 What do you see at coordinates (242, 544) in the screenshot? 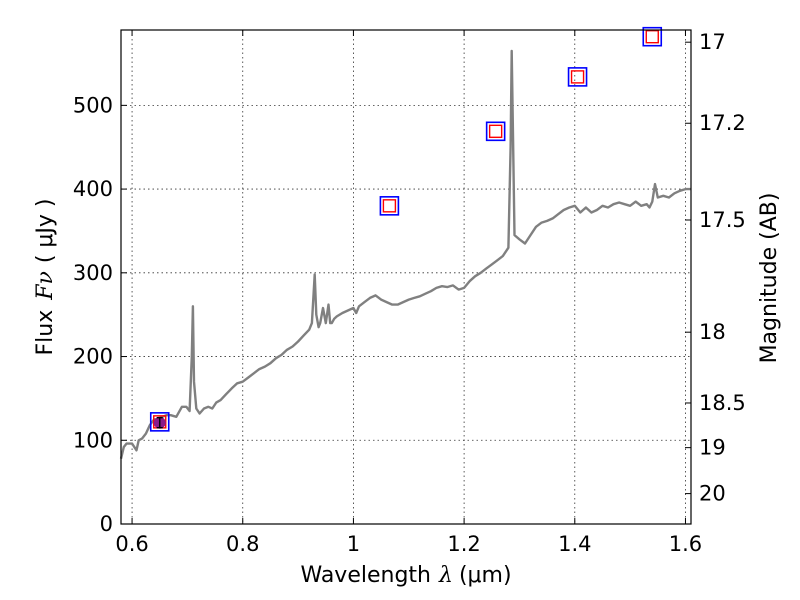
I see `x-tick-label: 0.8` at bounding box center [242, 544].